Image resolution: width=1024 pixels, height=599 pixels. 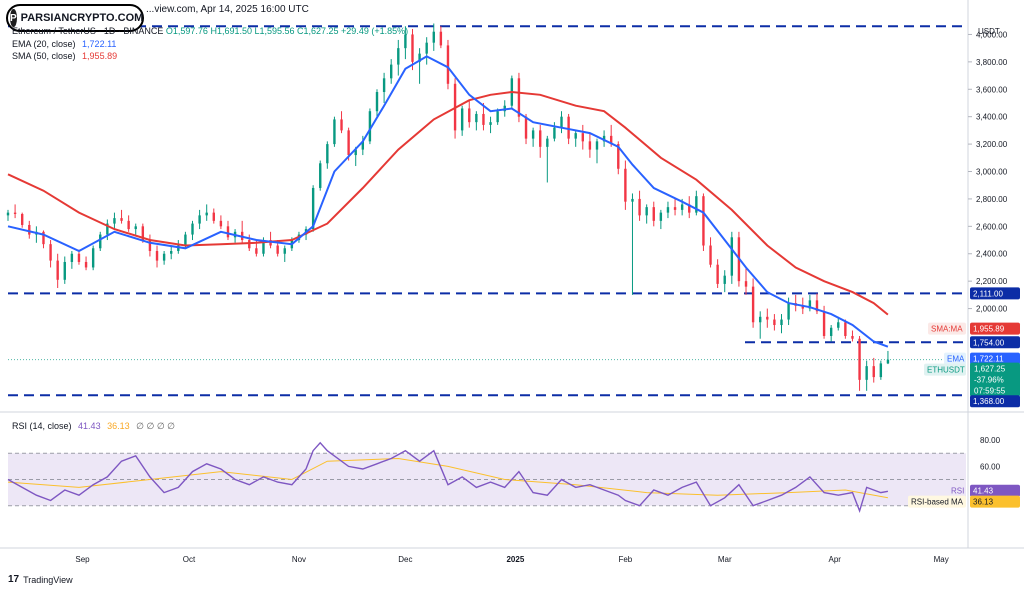 I want to click on tag-rsi-label-bg, so click(x=957, y=490).